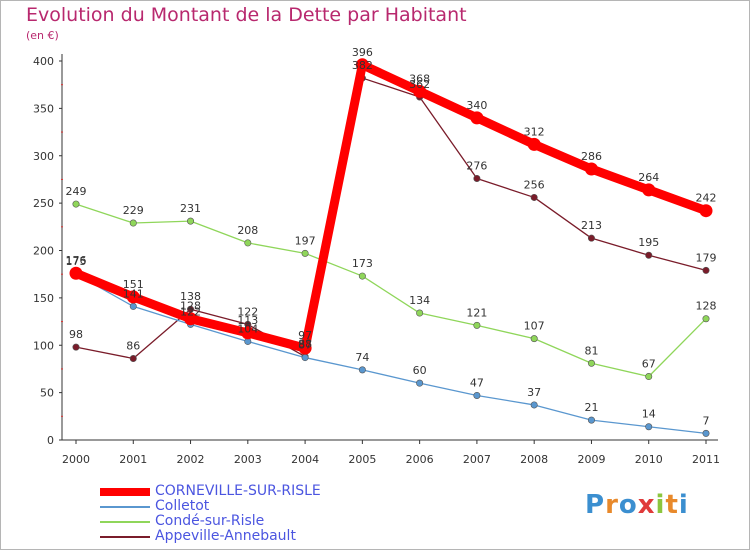  Describe the element at coordinates (210, 521) in the screenshot. I see `legend-label: Condé-sur-Risle` at that location.